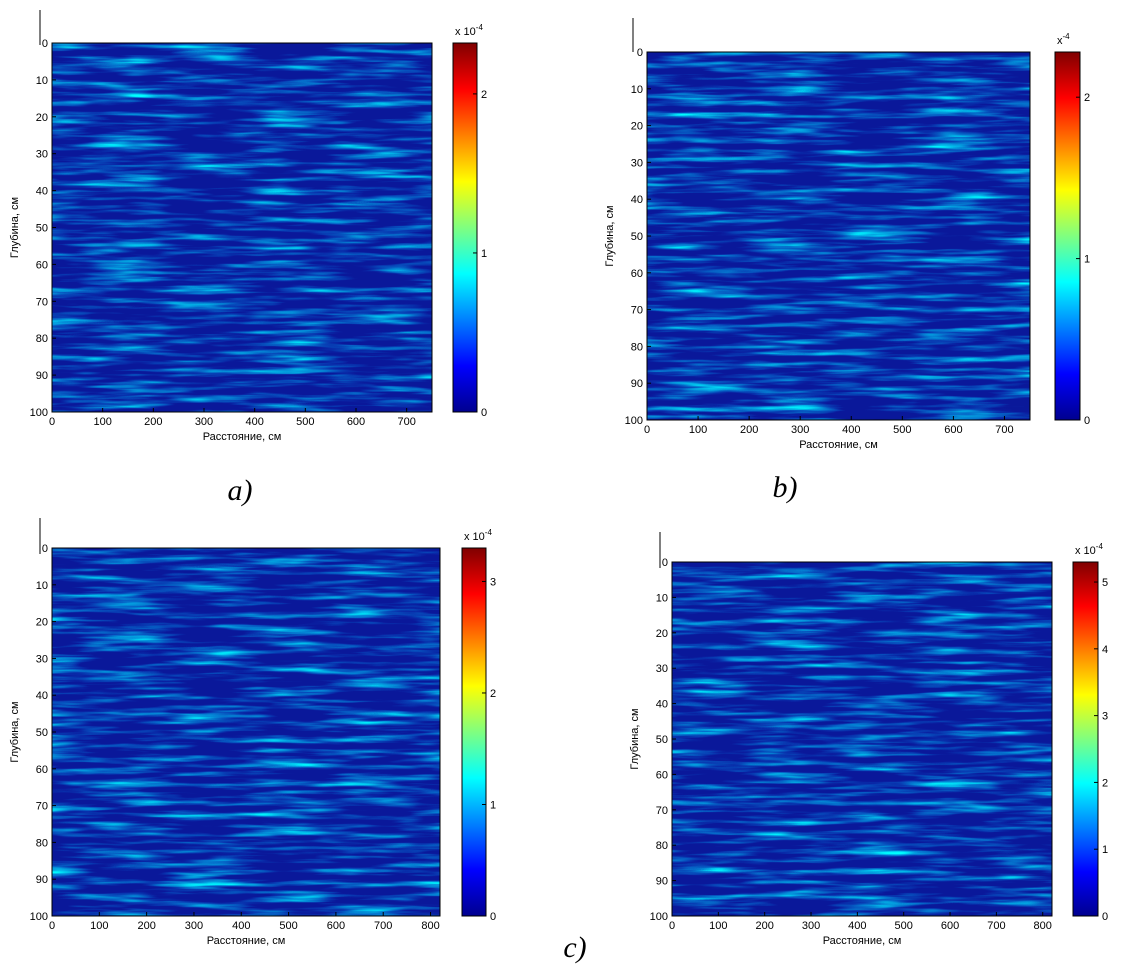 This screenshot has height=980, width=1136. Describe the element at coordinates (574, 947) in the screenshot. I see `panel-caption: c)` at that location.